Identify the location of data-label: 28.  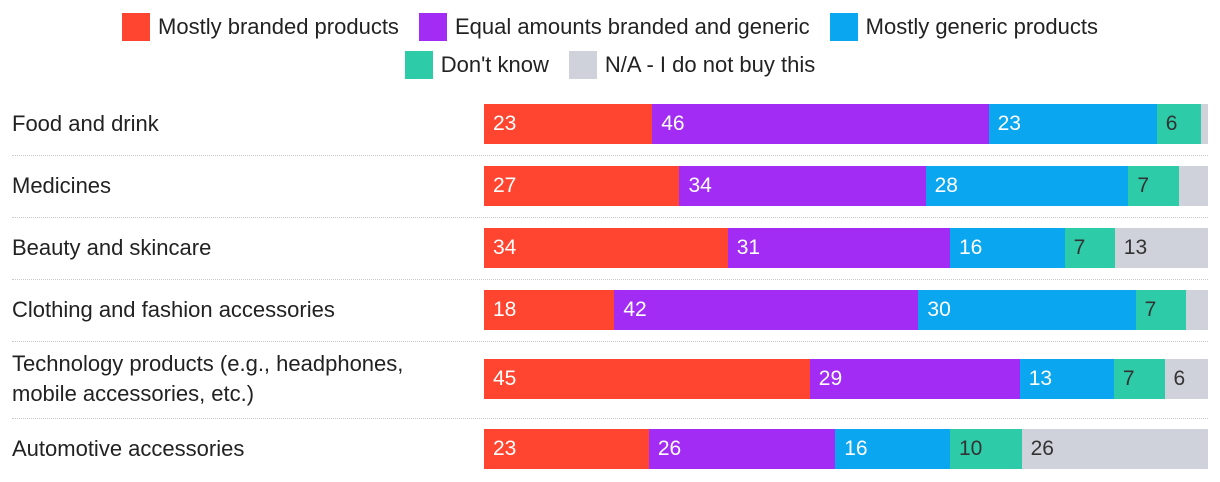
(946, 185).